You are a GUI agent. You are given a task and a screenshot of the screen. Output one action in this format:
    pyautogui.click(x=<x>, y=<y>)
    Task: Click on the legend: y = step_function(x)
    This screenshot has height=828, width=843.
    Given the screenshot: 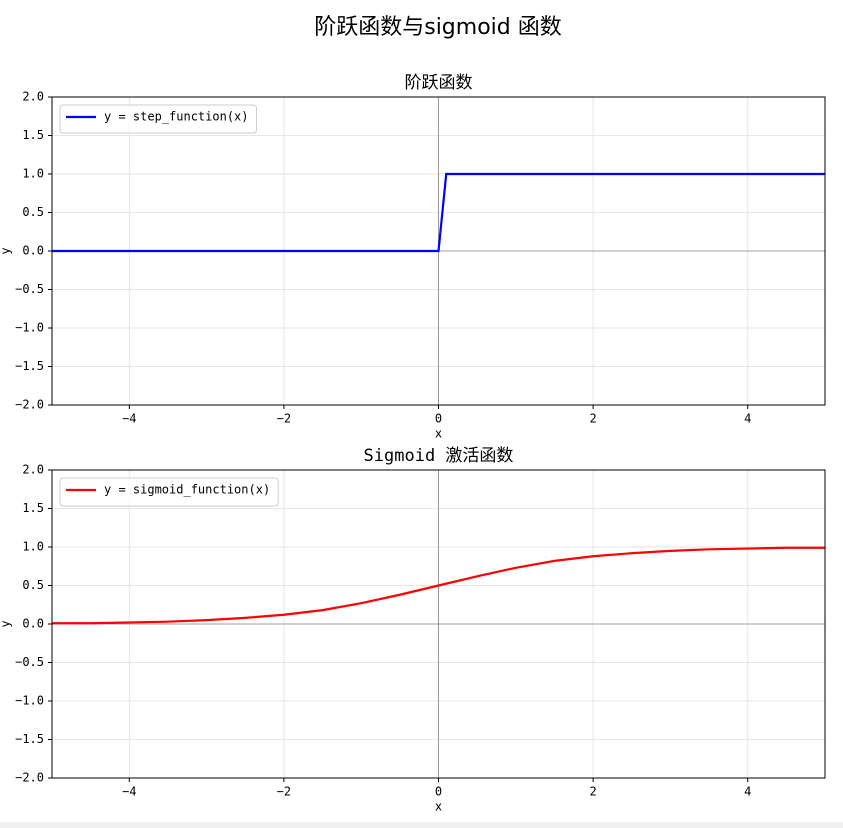 What is the action you would take?
    pyautogui.click(x=158, y=119)
    